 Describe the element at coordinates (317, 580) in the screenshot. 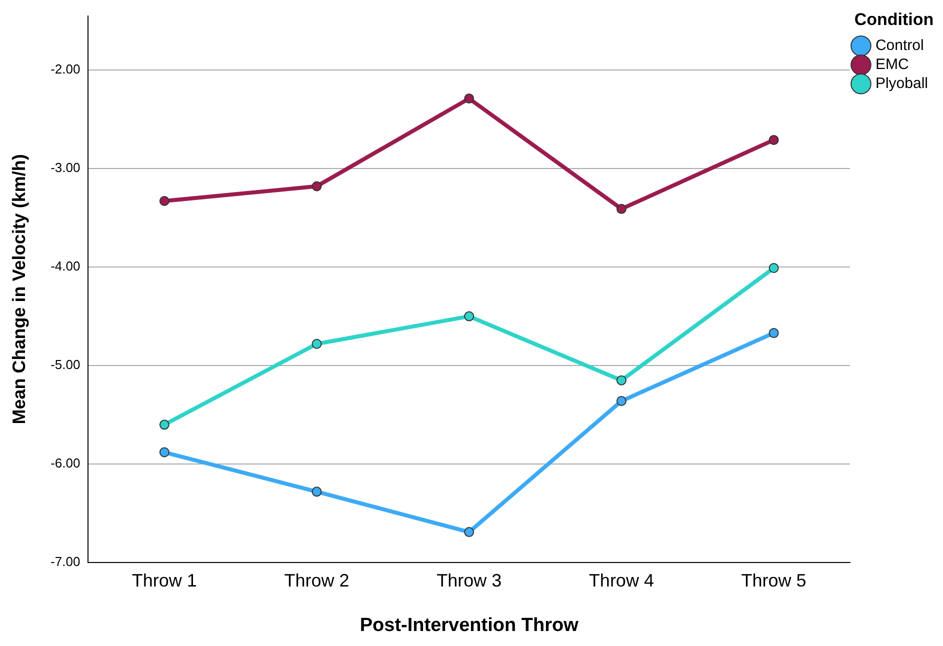

I see `x-tick-label: Throw 2` at that location.